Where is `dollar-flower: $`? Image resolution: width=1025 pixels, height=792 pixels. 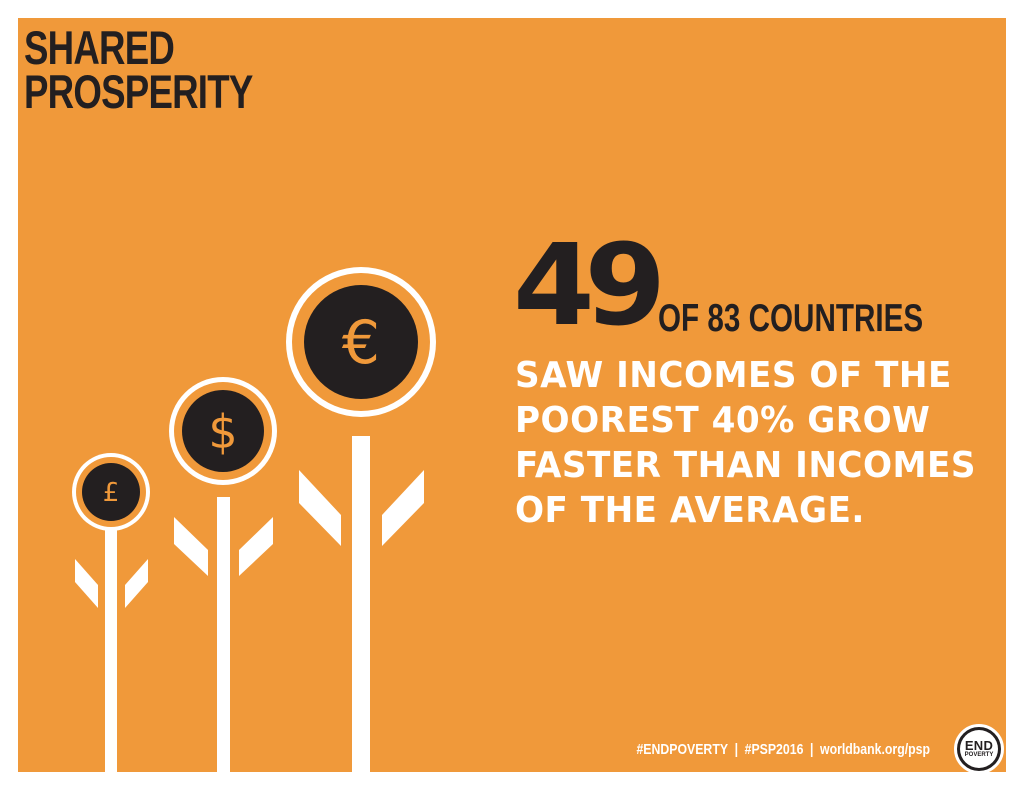 dollar-flower: $ is located at coordinates (223, 574).